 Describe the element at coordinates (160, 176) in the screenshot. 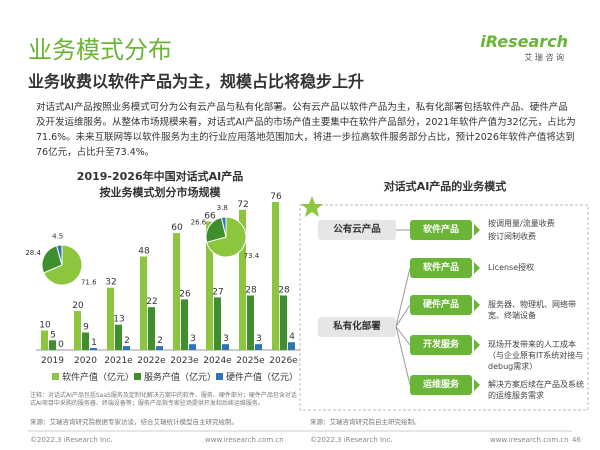

I see `chart-title: 2019-2026年中国对话式AI产品` at that location.